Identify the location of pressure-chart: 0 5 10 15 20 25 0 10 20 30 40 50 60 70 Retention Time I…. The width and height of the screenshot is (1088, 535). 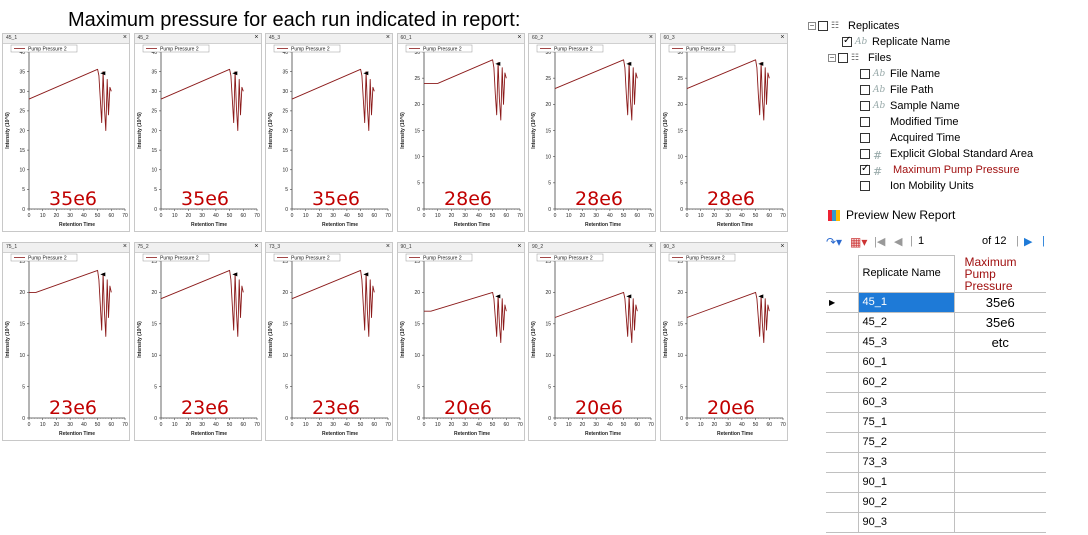
(329, 345).